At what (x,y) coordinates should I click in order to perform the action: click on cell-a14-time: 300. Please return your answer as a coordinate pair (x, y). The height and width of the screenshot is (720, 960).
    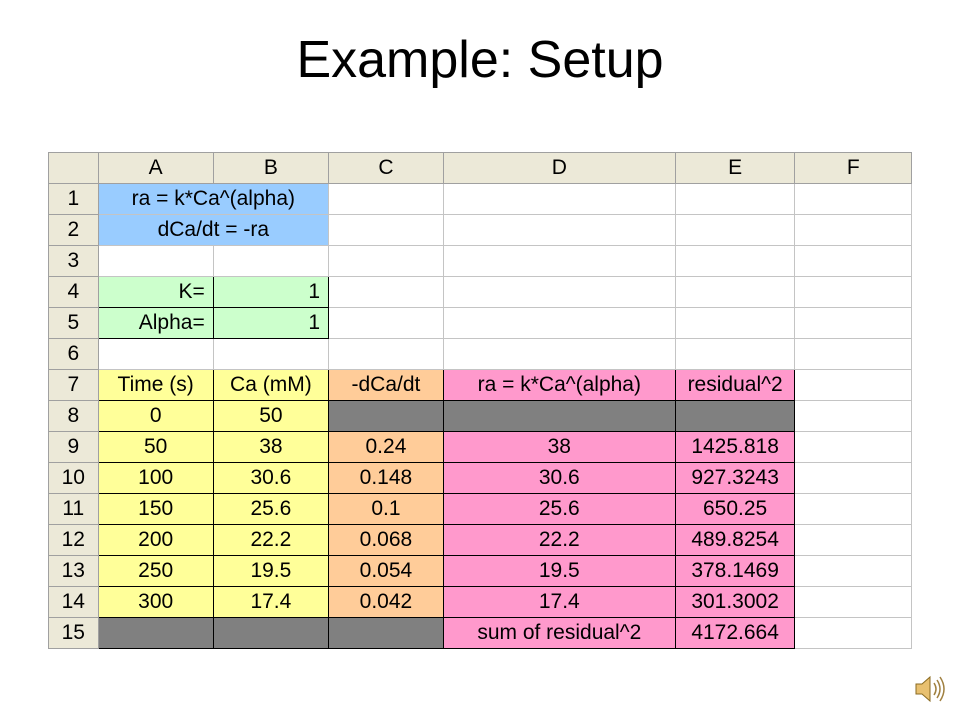
    Looking at the image, I should click on (155, 602).